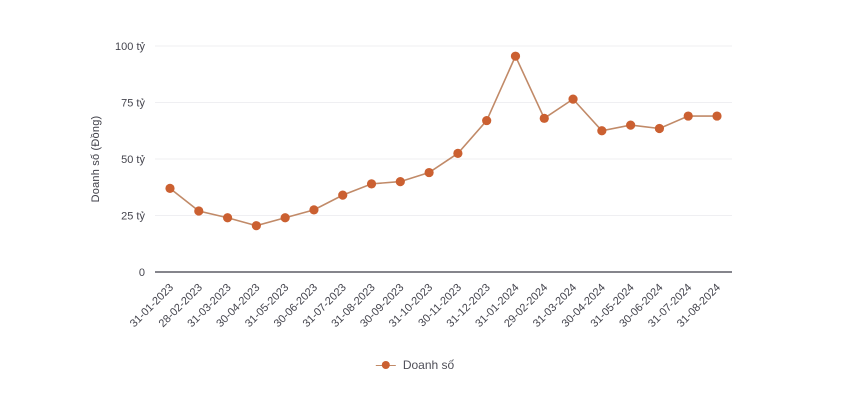 This screenshot has width=860, height=405. Describe the element at coordinates (170, 188) in the screenshot. I see `data-point-31-01-2023` at that location.